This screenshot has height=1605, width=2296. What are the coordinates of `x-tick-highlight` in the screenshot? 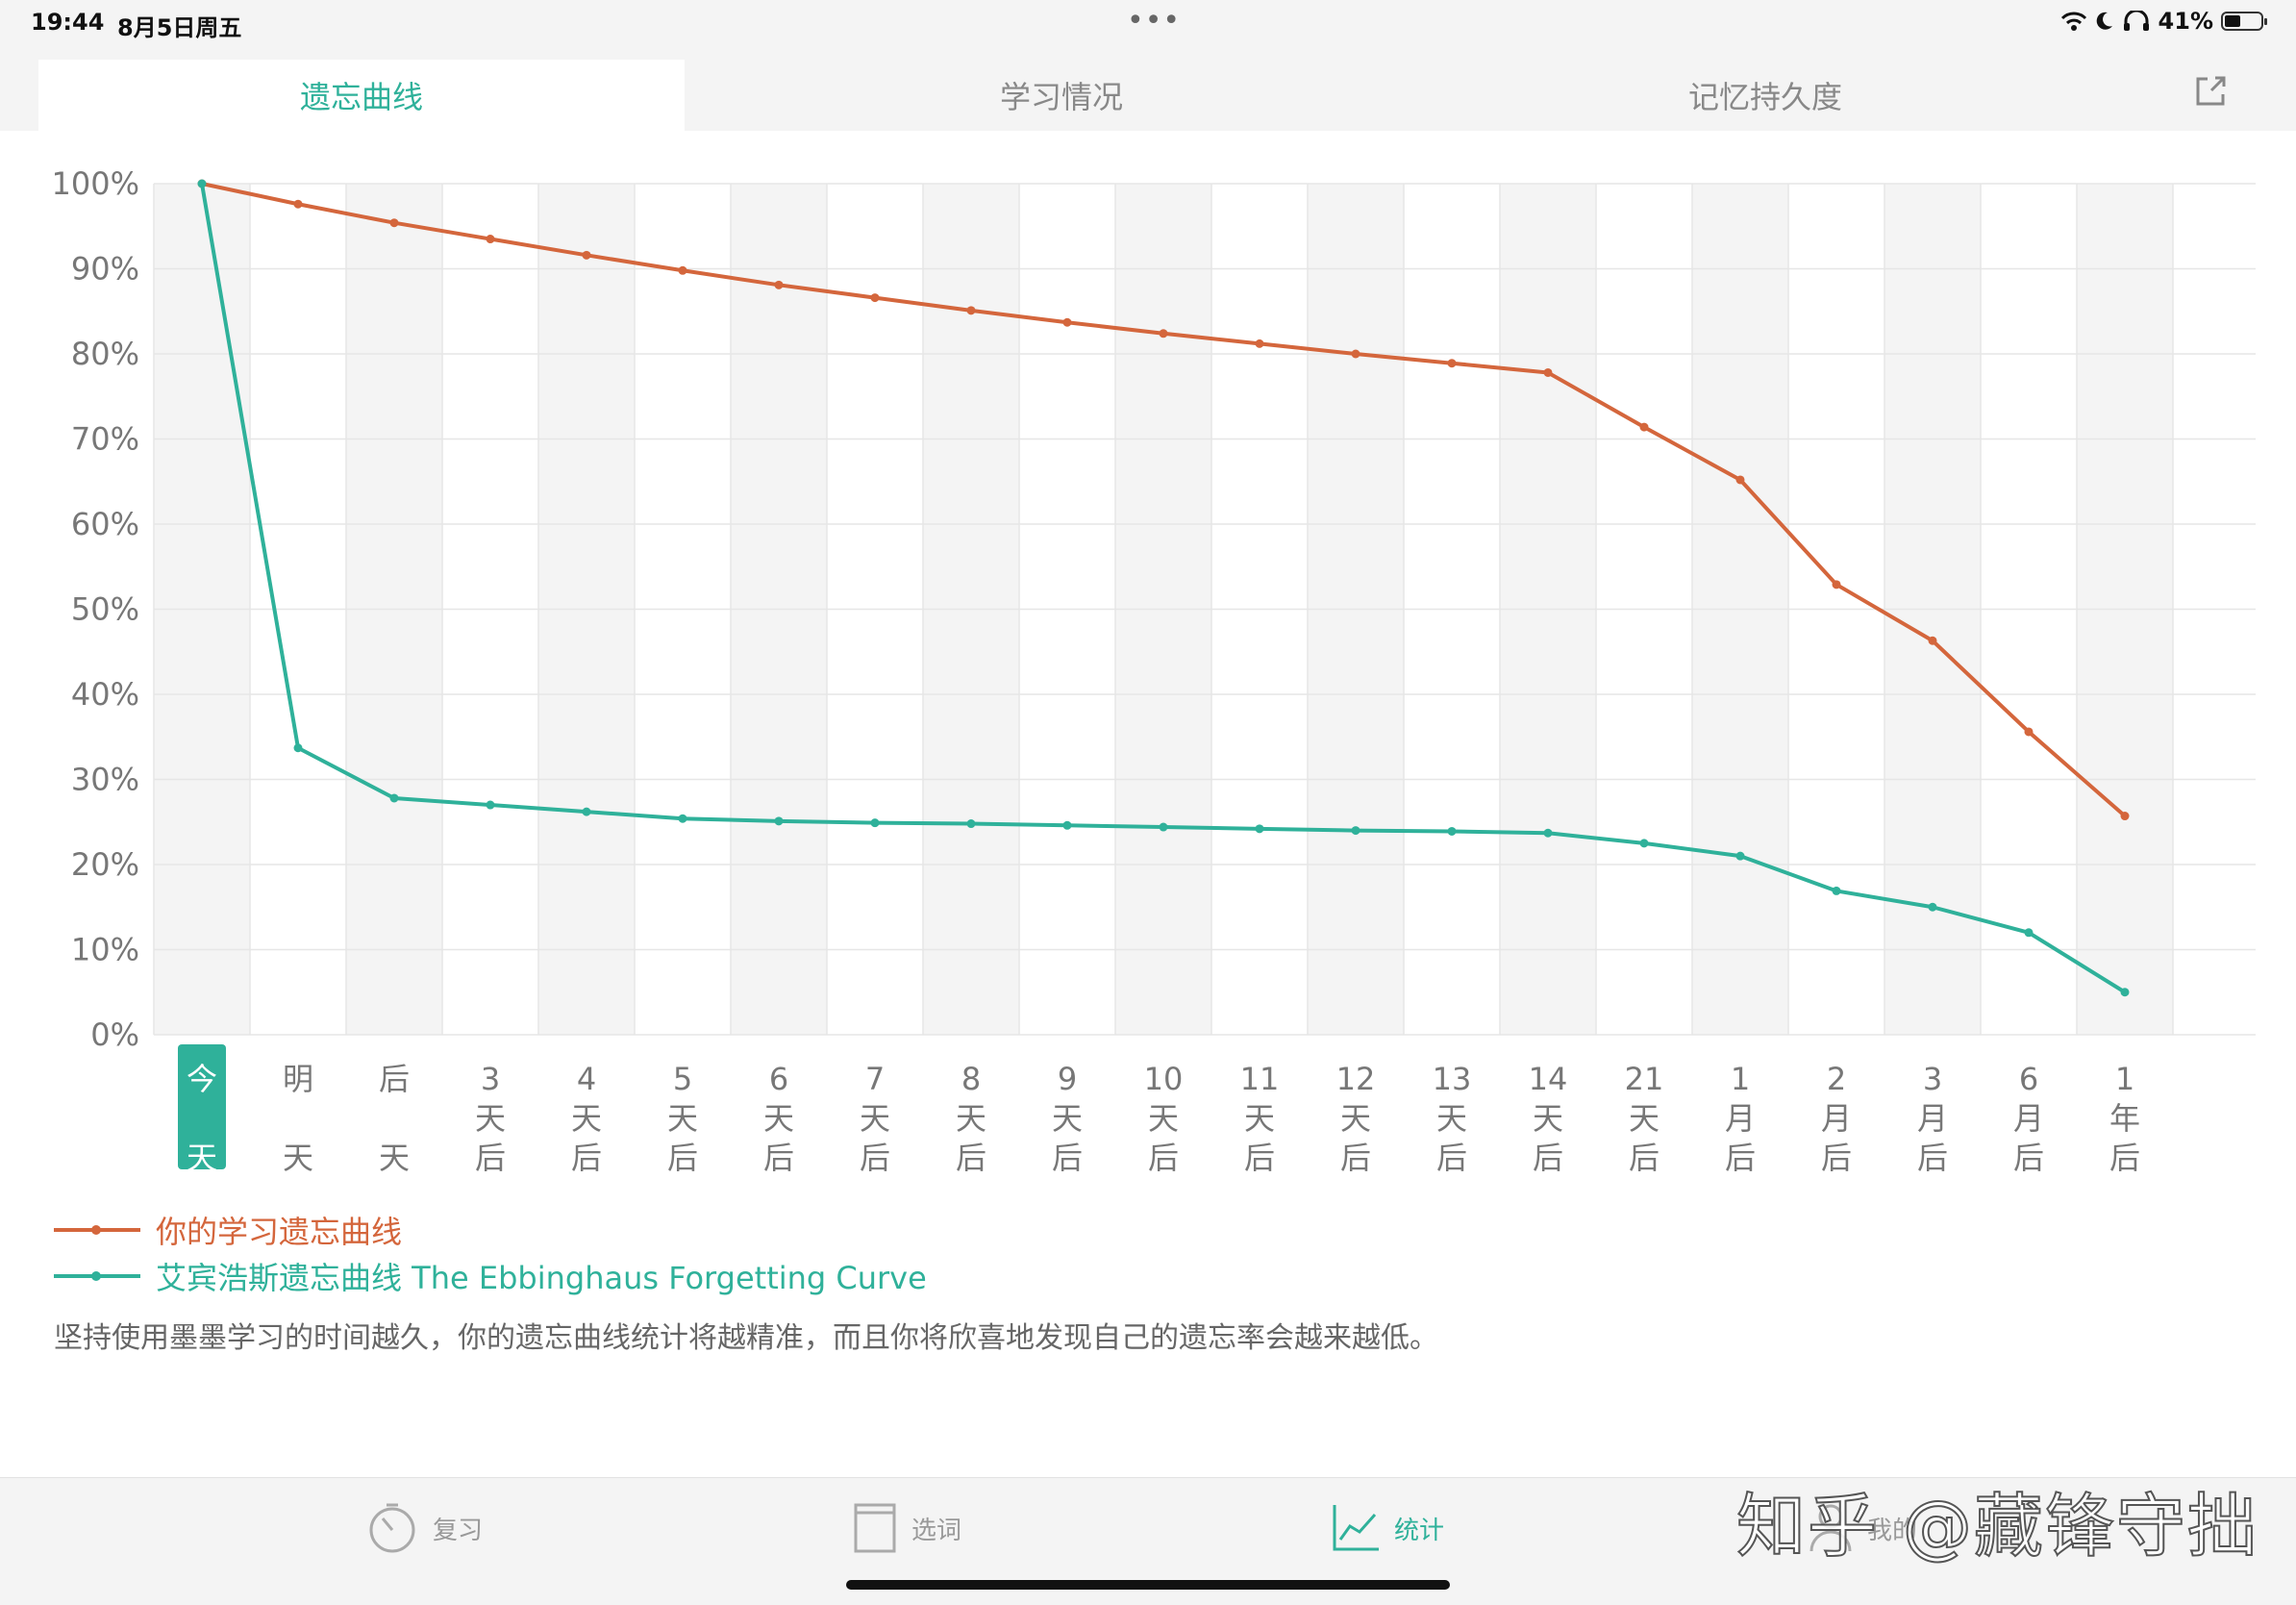 It's located at (202, 1106).